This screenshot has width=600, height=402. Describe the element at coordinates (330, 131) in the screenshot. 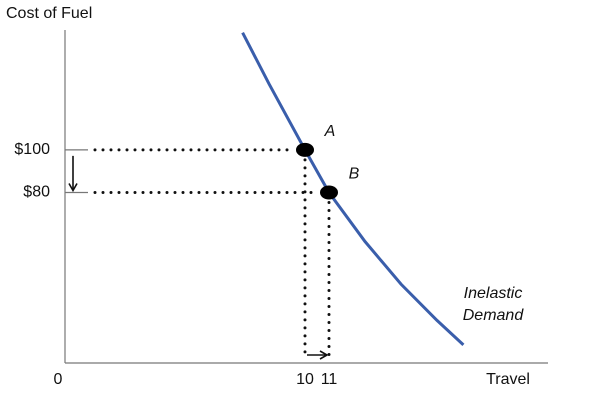

I see `point-label: A` at that location.